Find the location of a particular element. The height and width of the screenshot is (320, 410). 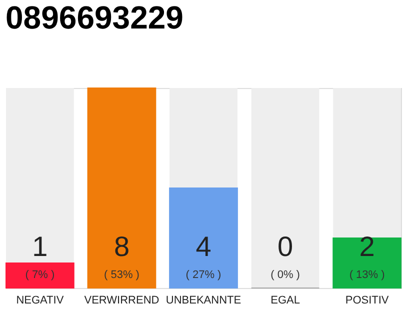

x-tick-label: EGAL is located at coordinates (285, 300).